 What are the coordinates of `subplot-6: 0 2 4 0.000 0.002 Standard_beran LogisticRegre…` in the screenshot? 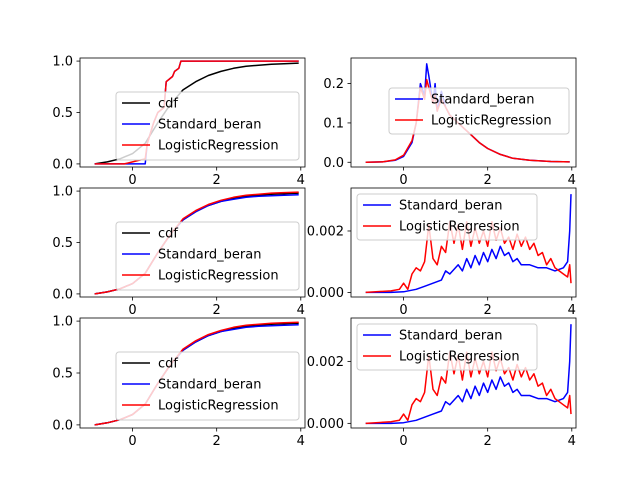 It's located at (442, 383).